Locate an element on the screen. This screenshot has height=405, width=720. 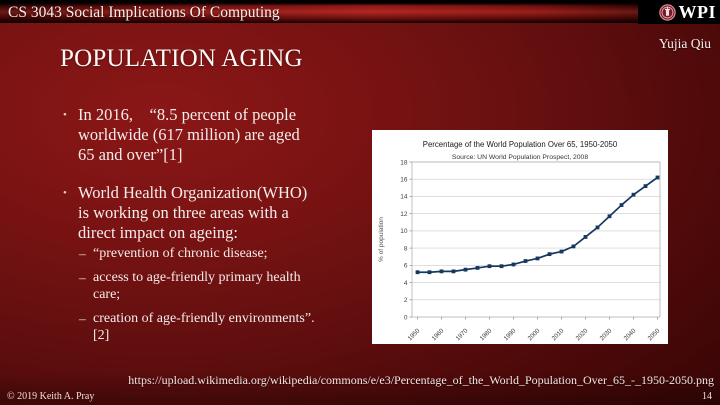
svg-text: 10 is located at coordinates (404, 231).